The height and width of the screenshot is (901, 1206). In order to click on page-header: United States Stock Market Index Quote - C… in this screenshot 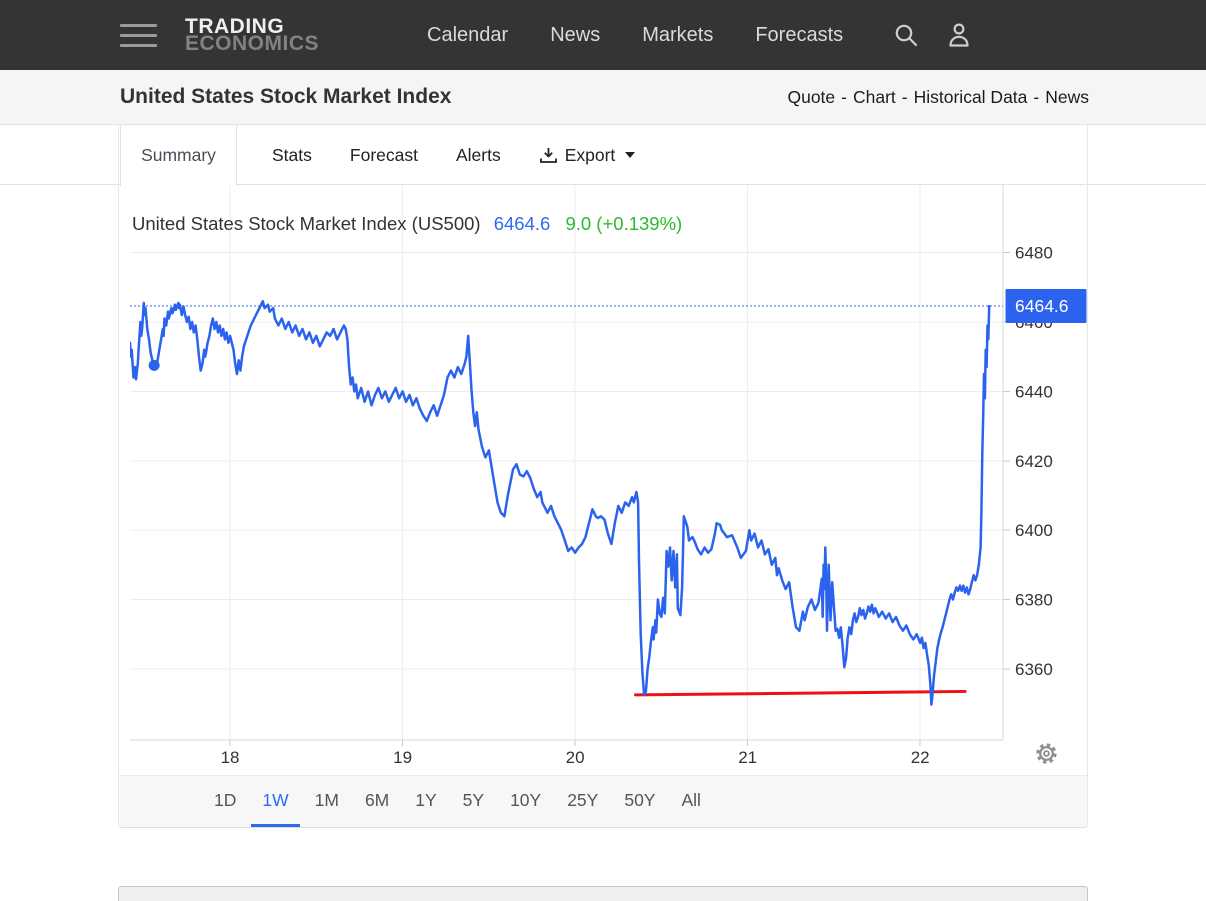, I will do `click(603, 97)`.